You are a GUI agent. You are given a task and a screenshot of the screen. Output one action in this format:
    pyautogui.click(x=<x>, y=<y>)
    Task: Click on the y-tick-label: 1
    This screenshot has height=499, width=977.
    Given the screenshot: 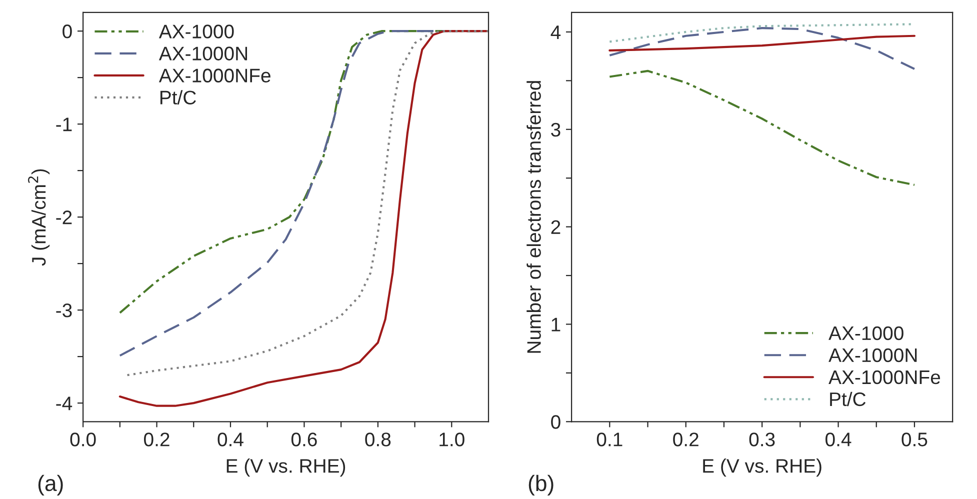 What is the action you would take?
    pyautogui.click(x=556, y=325)
    